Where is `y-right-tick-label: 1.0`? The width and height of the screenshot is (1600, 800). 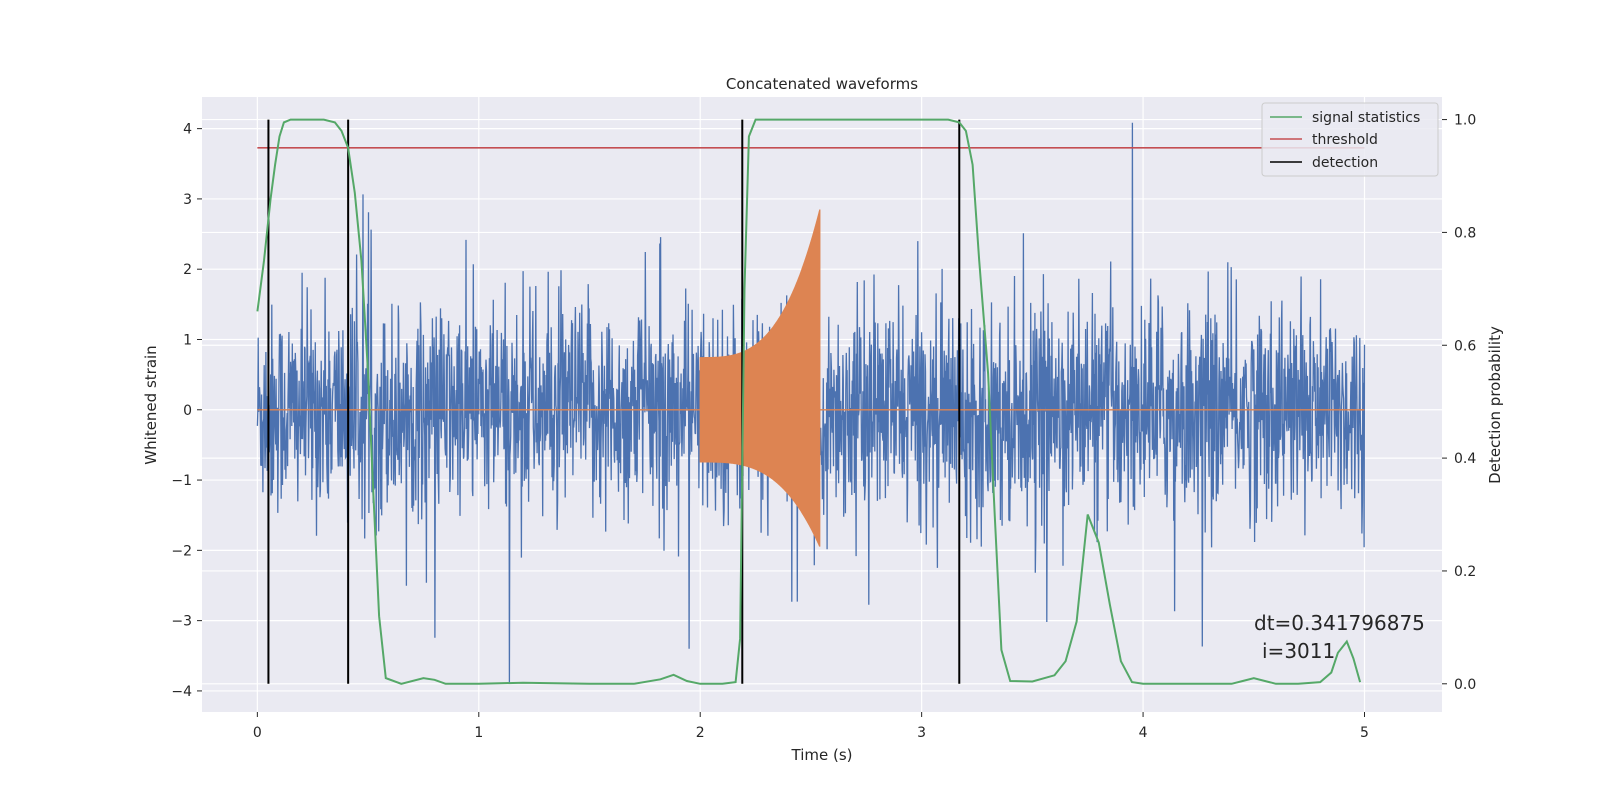
y-right-tick-label: 1.0 is located at coordinates (1465, 121).